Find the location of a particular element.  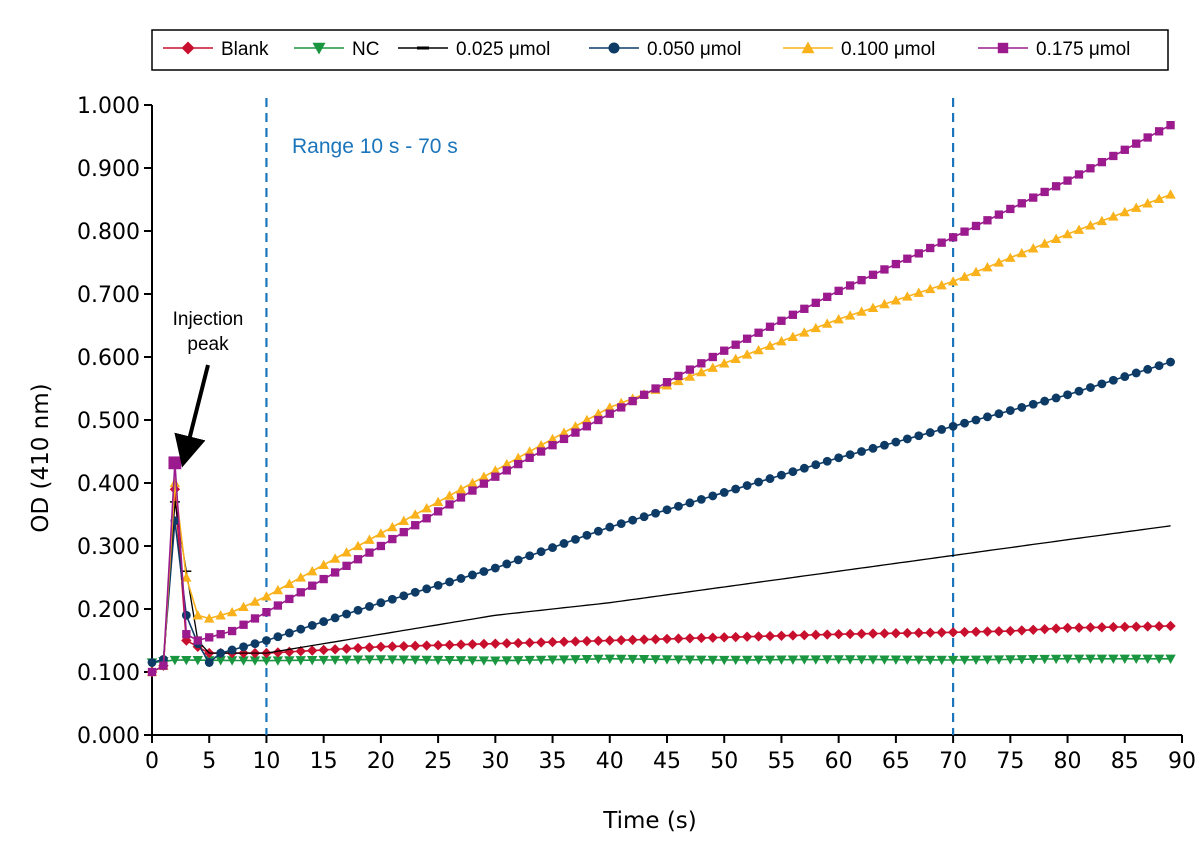

x-tick-label: 10 is located at coordinates (266, 761).